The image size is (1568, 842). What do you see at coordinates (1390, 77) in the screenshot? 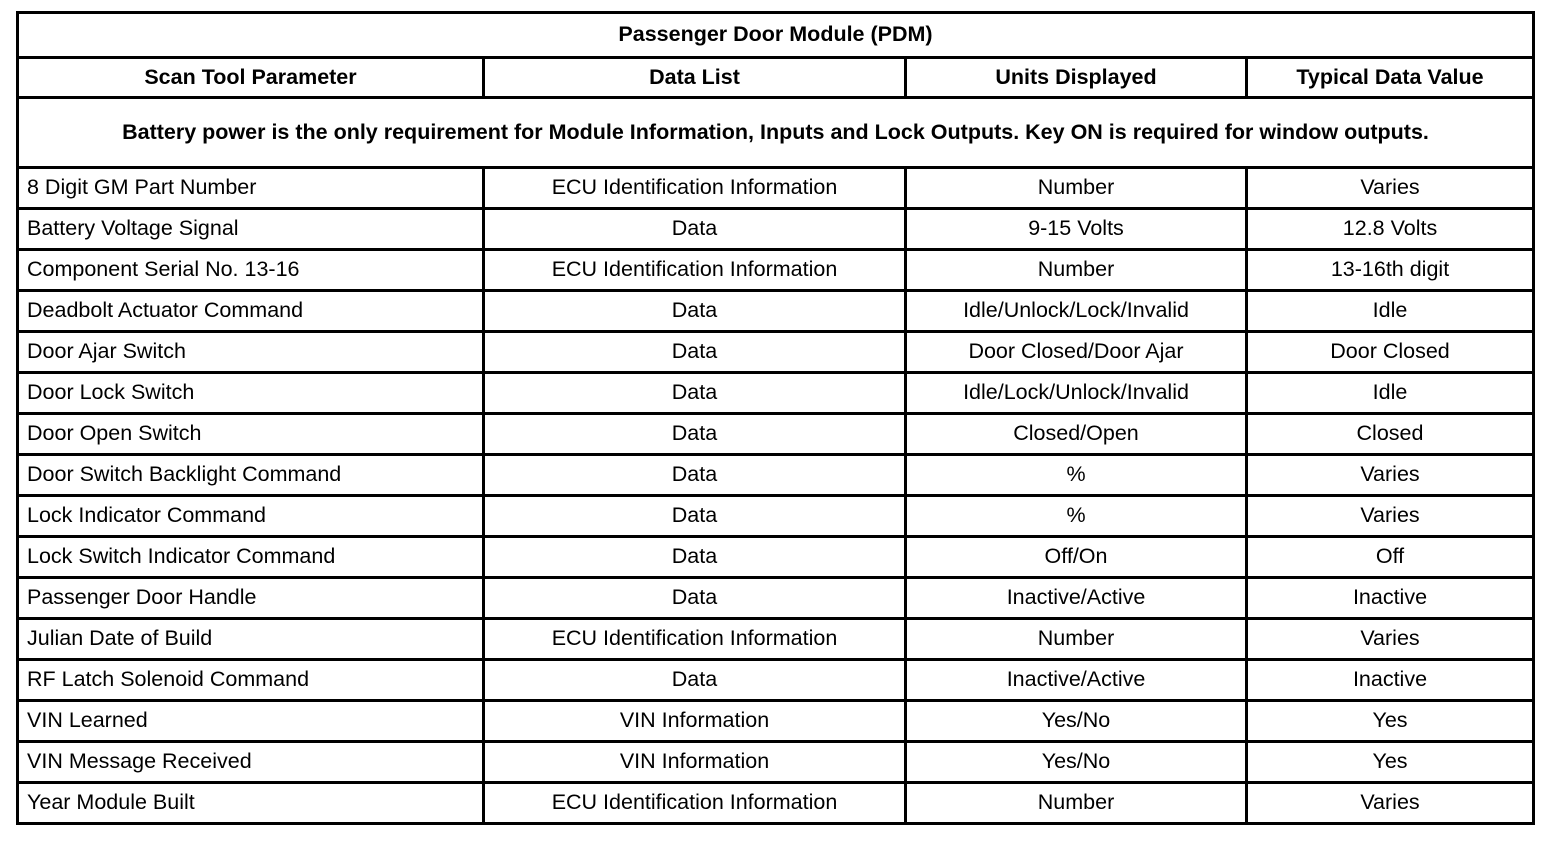
I see `column-header-typical-data-value: Typical Data Value` at bounding box center [1390, 77].